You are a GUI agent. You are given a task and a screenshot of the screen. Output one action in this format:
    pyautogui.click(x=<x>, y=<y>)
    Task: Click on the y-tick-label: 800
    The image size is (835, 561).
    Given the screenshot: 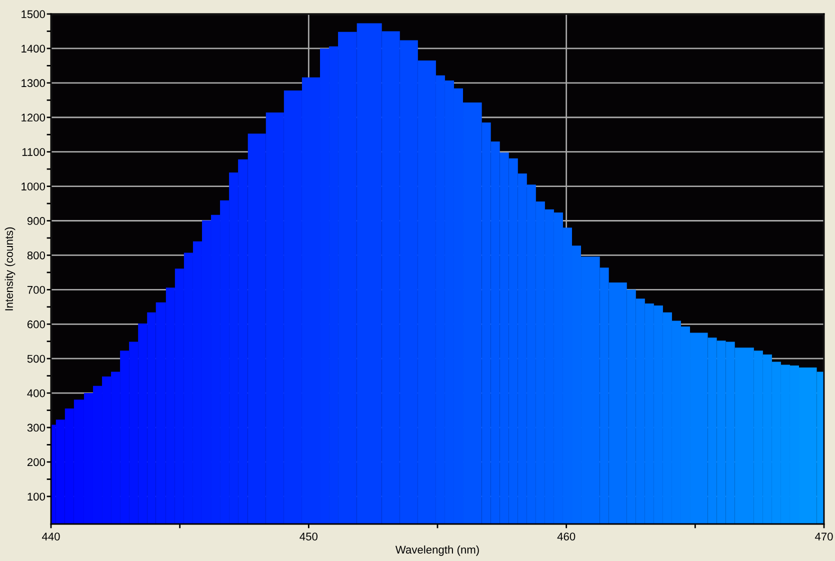 What is the action you would take?
    pyautogui.click(x=36, y=255)
    